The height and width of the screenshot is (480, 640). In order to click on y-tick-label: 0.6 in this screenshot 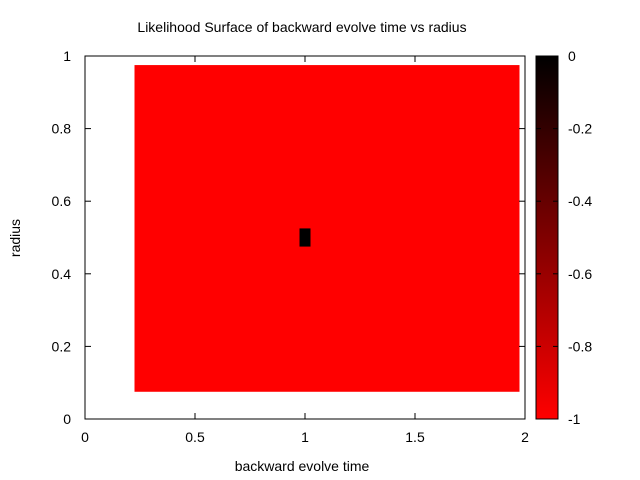, I will do `click(62, 201)`.